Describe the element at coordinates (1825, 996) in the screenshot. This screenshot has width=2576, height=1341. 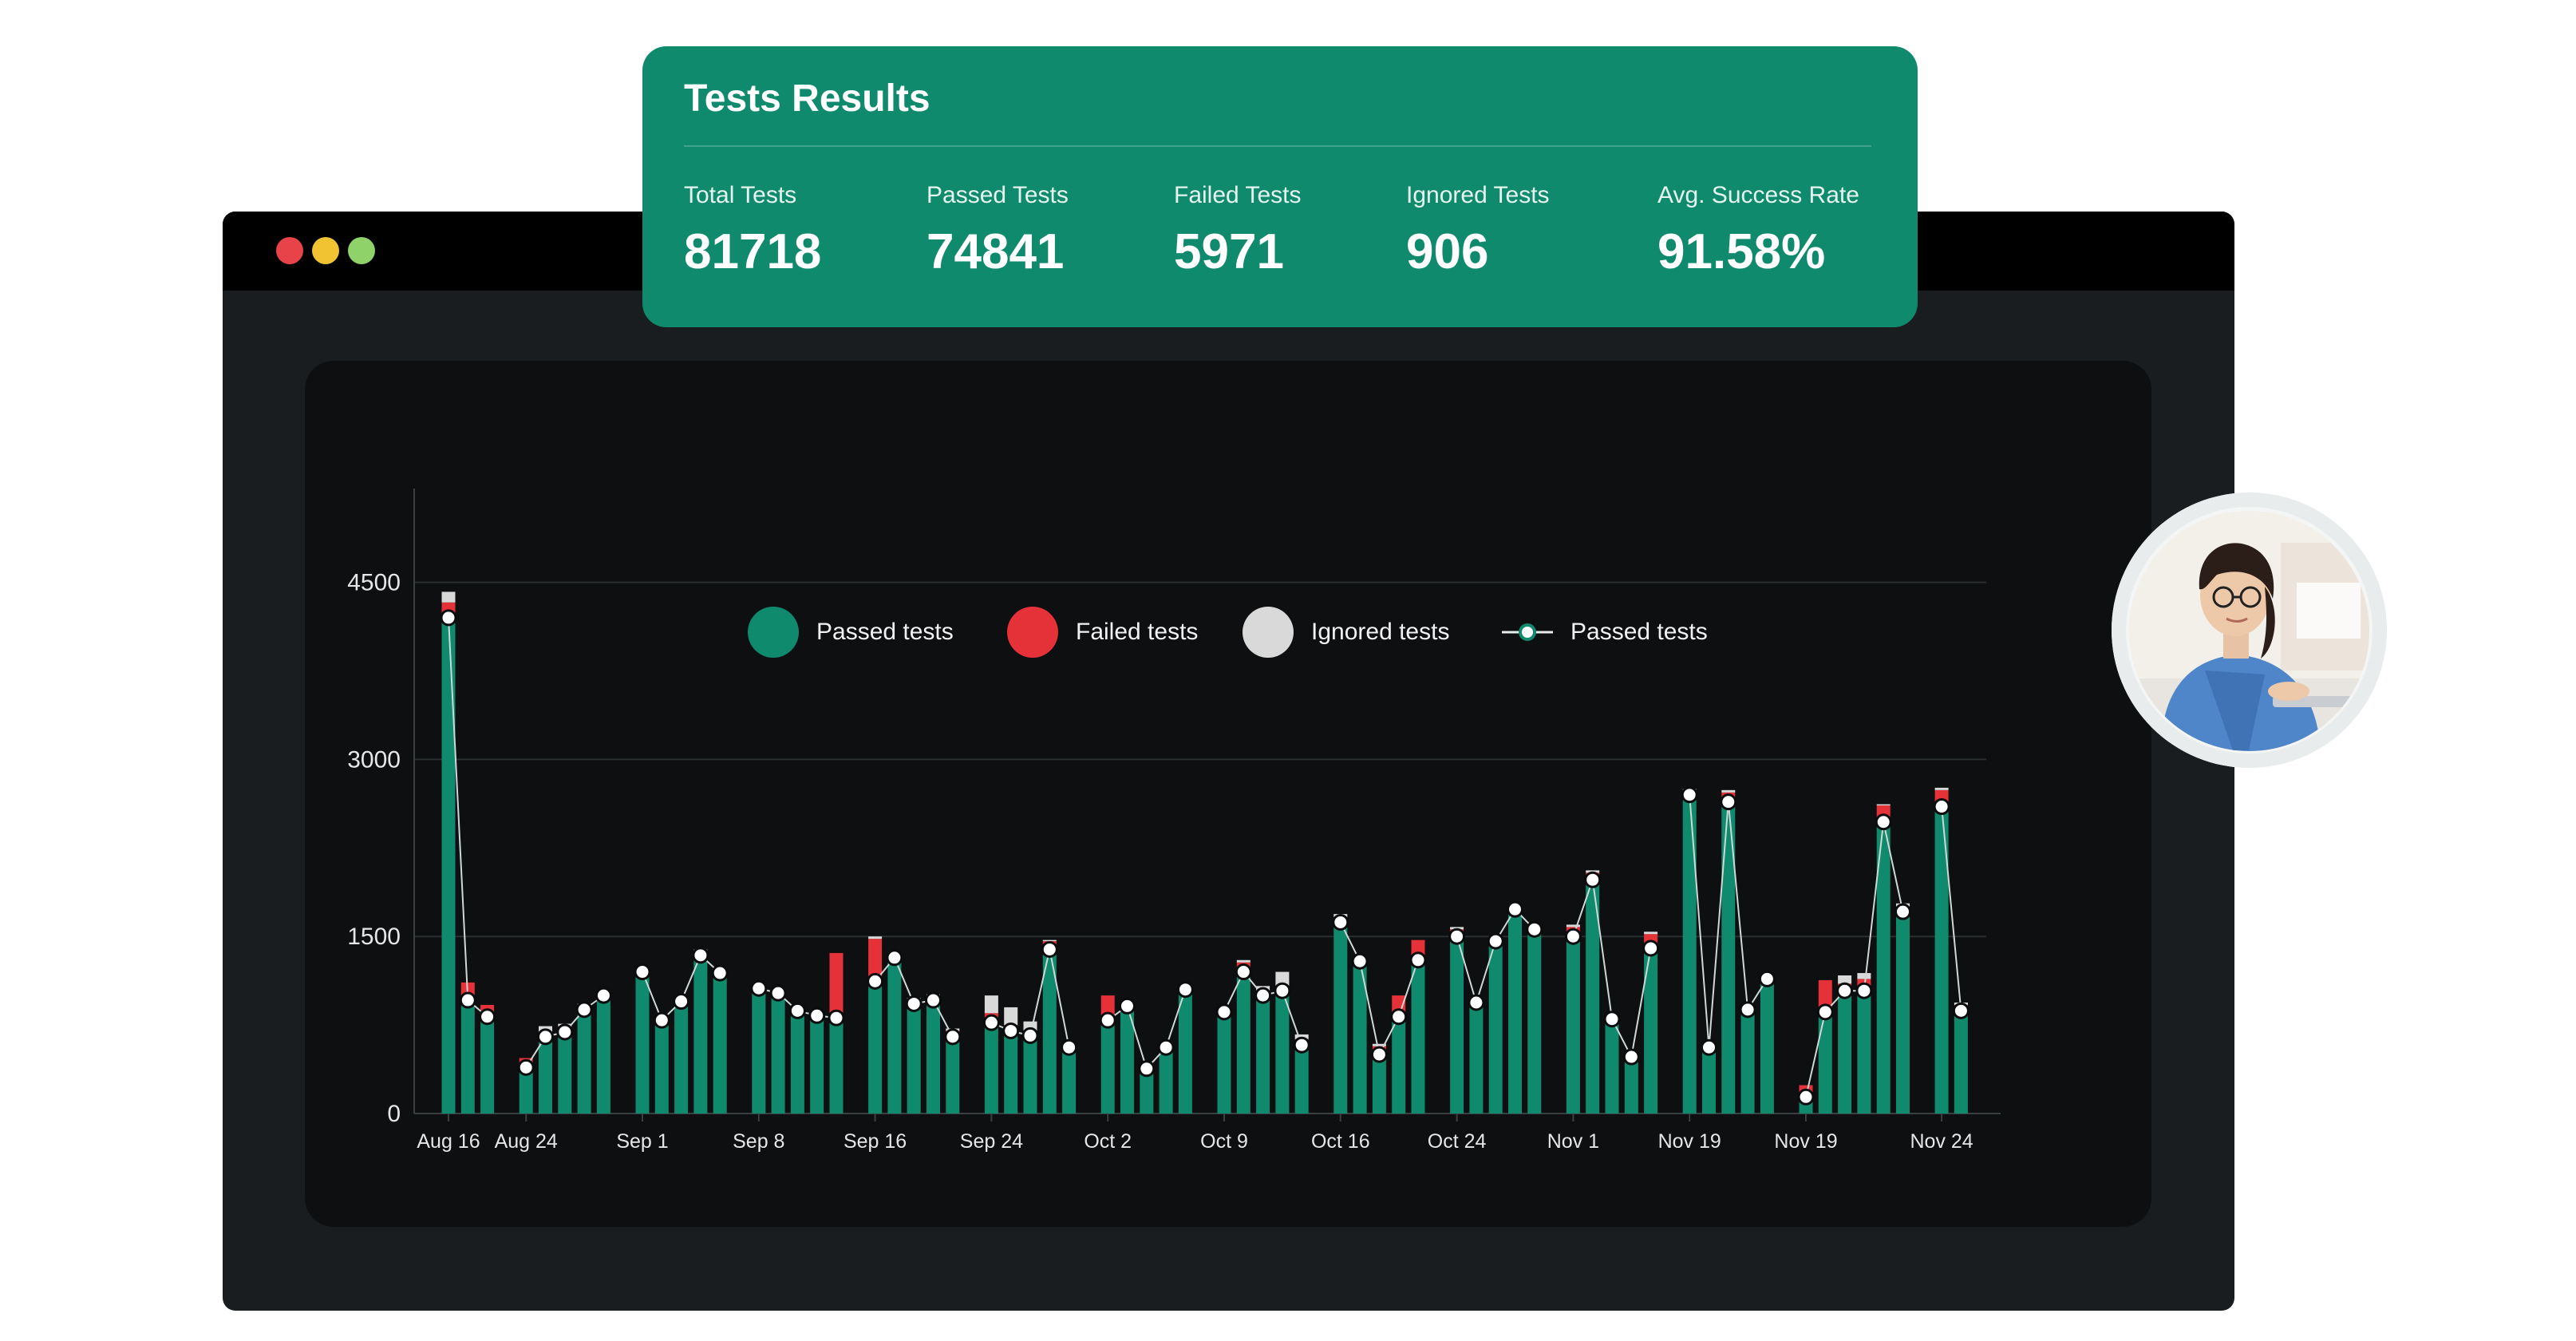
I see `bar-failed` at that location.